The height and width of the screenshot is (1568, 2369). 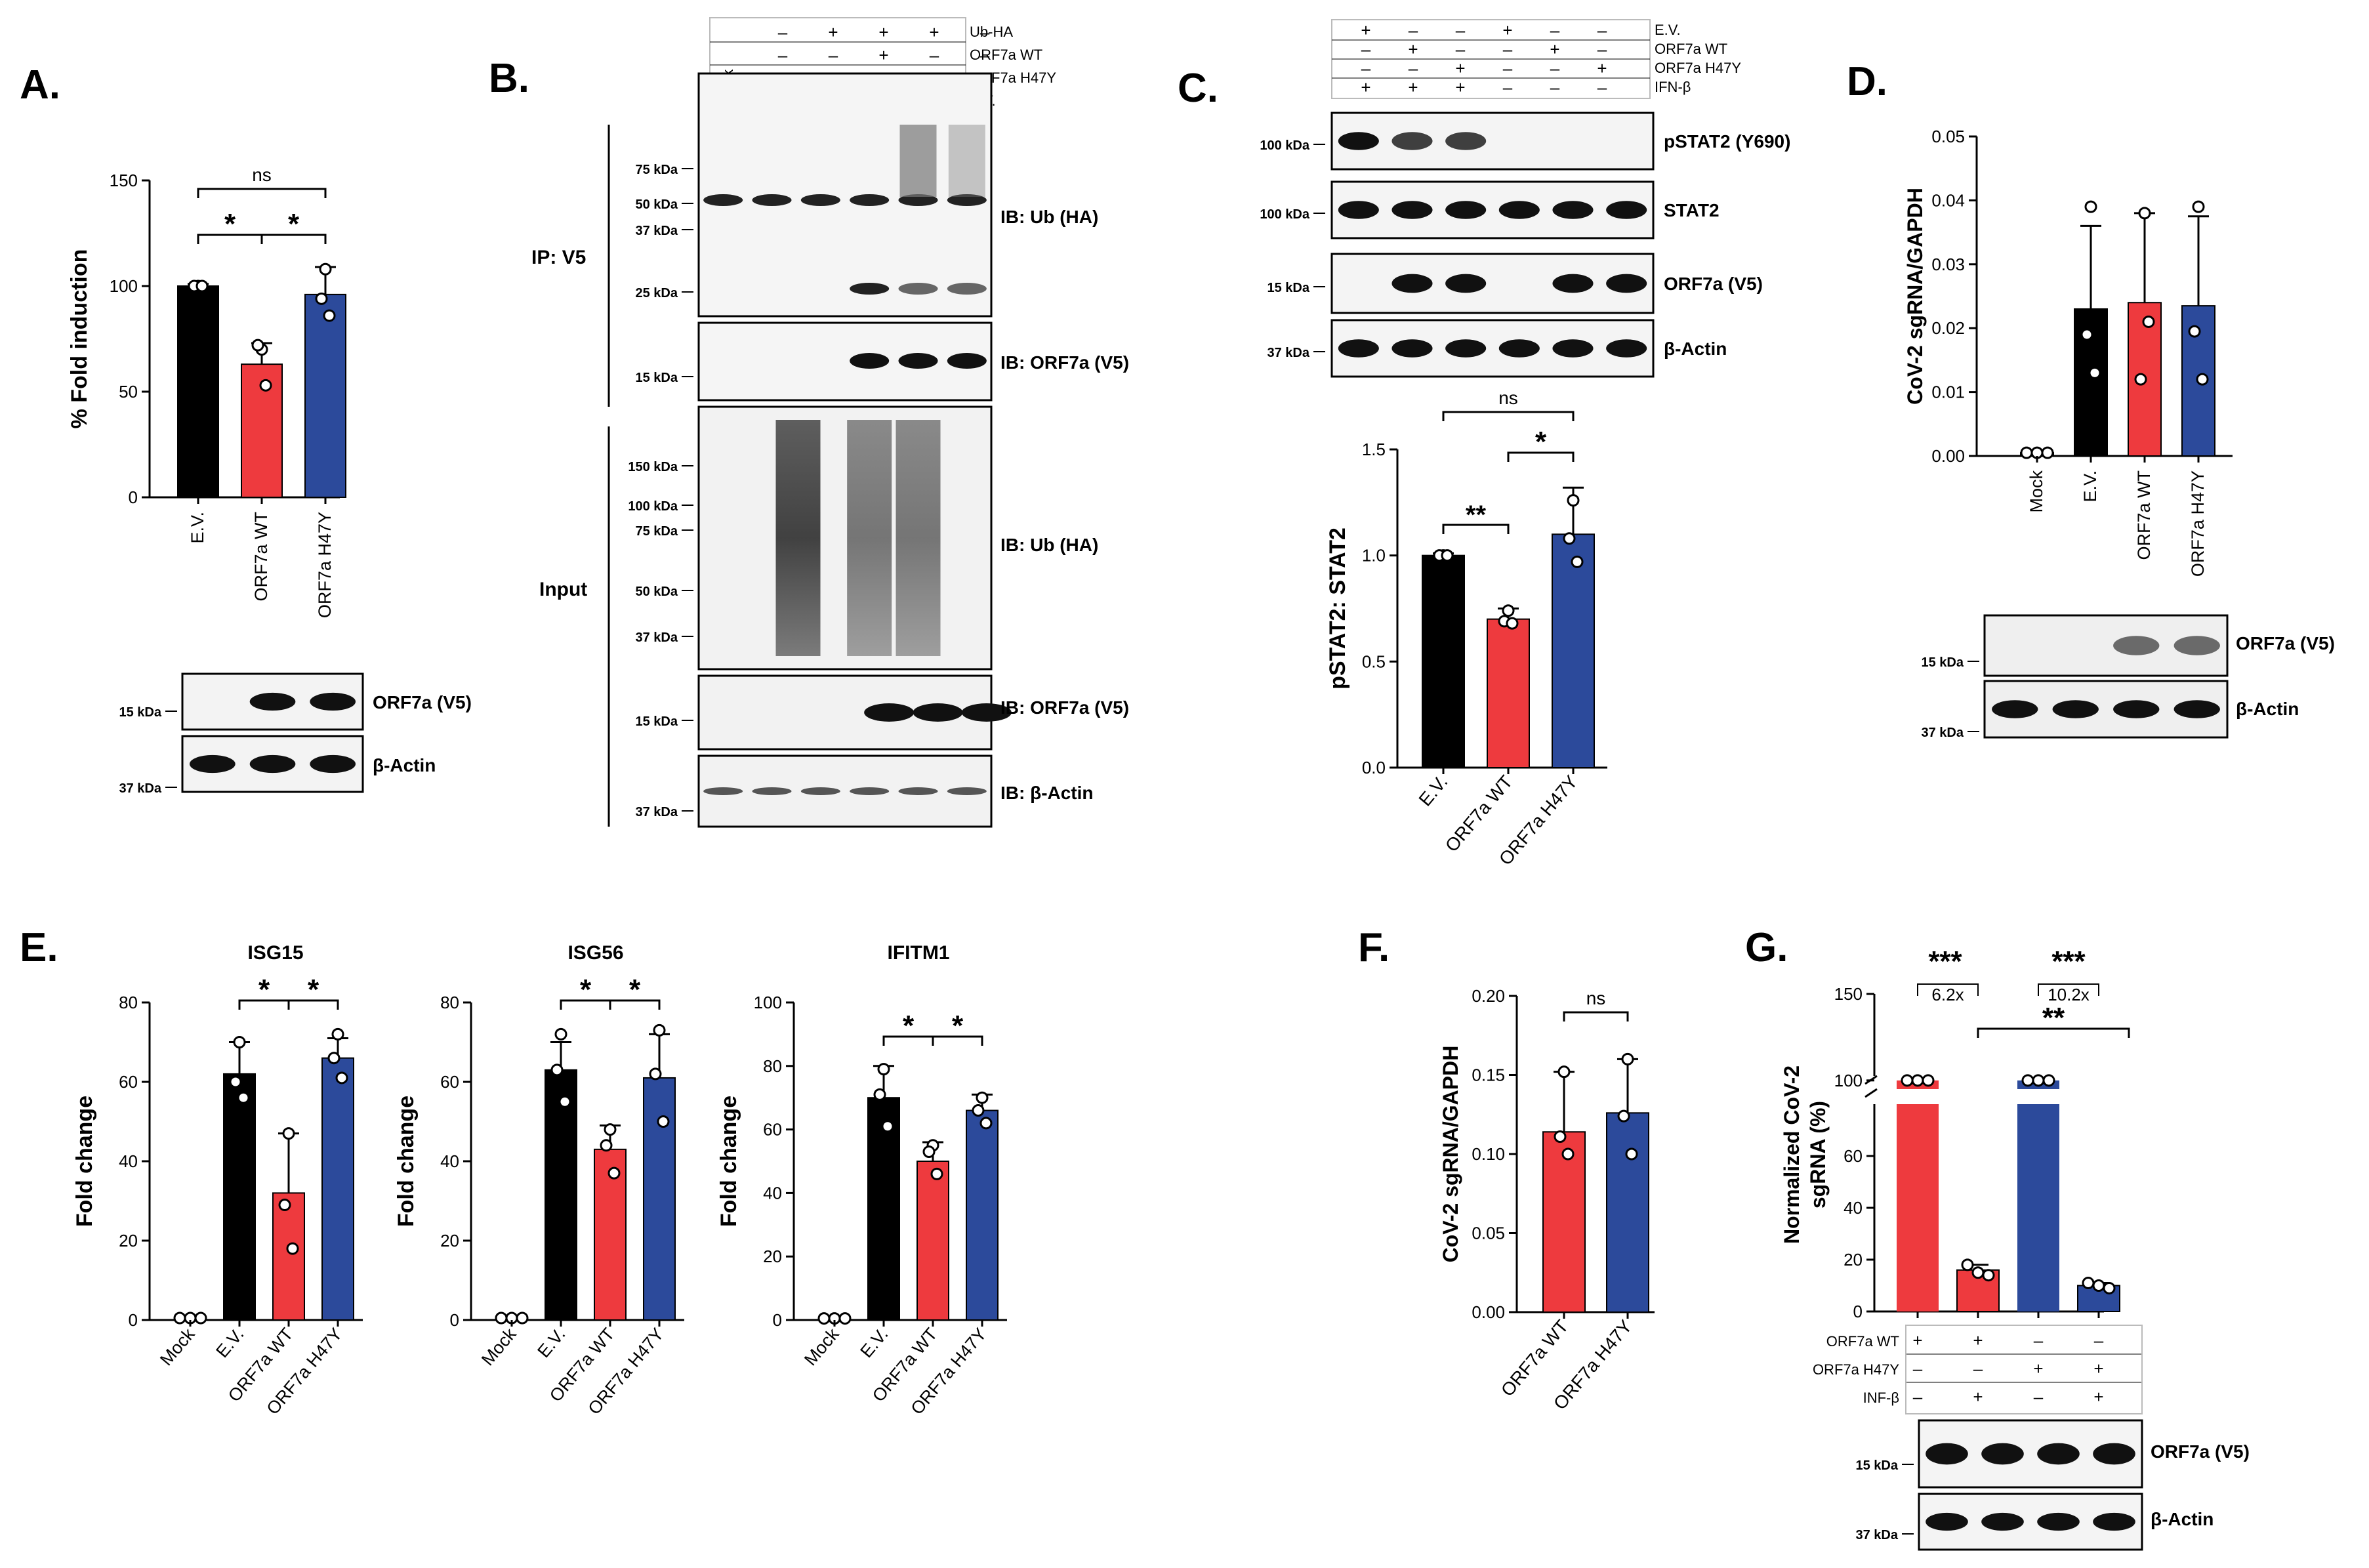 I want to click on y-tick-label: 0.02, so click(x=1948, y=328).